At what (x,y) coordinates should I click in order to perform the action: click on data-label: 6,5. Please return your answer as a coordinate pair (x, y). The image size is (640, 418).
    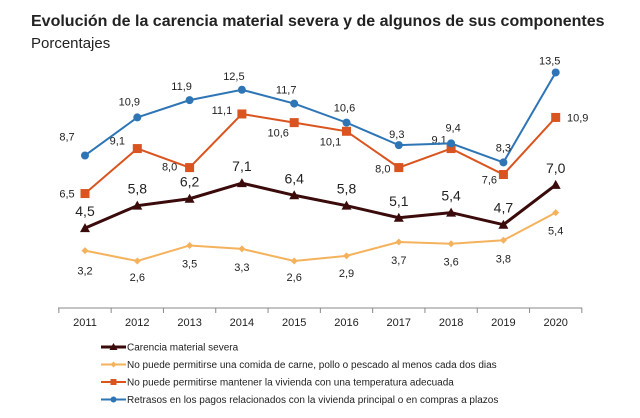
    Looking at the image, I should click on (66, 195).